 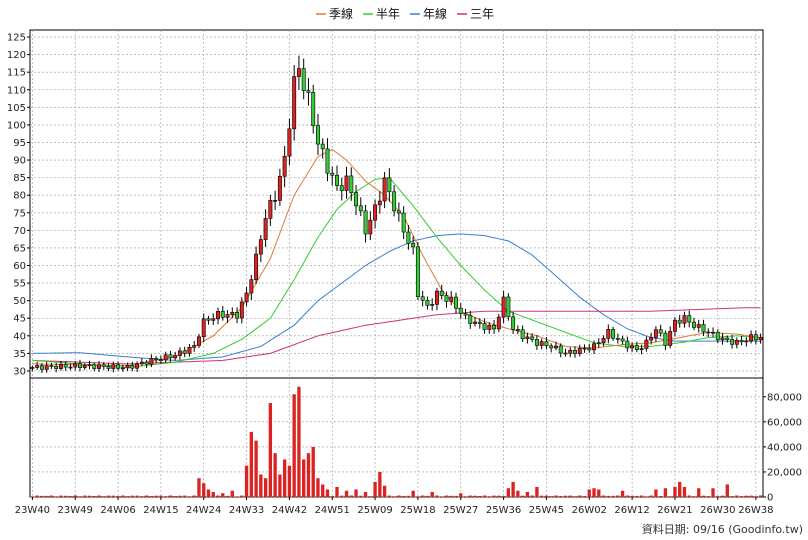 I want to click on price-tick-label: 60, so click(x=19, y=266).